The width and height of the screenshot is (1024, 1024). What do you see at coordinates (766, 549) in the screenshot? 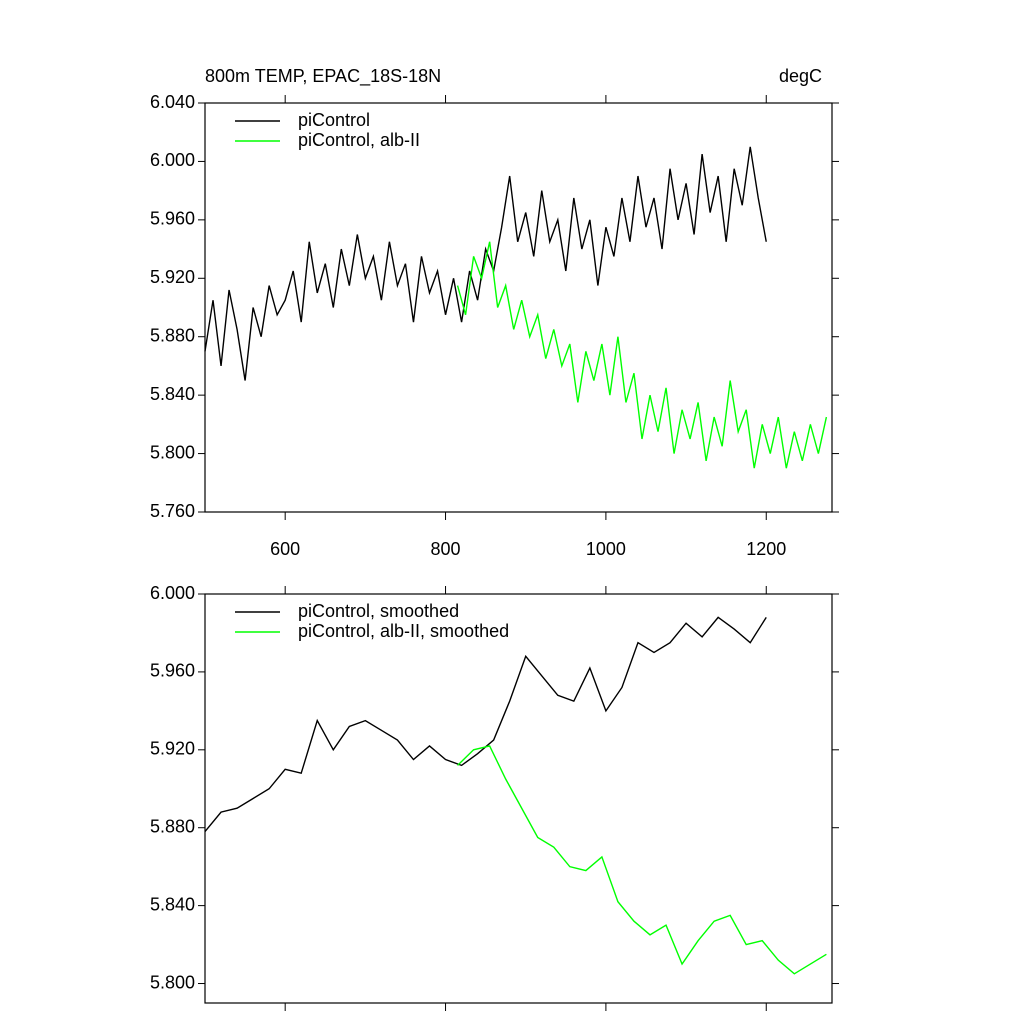
I see `x-tick-label: 1200` at bounding box center [766, 549].